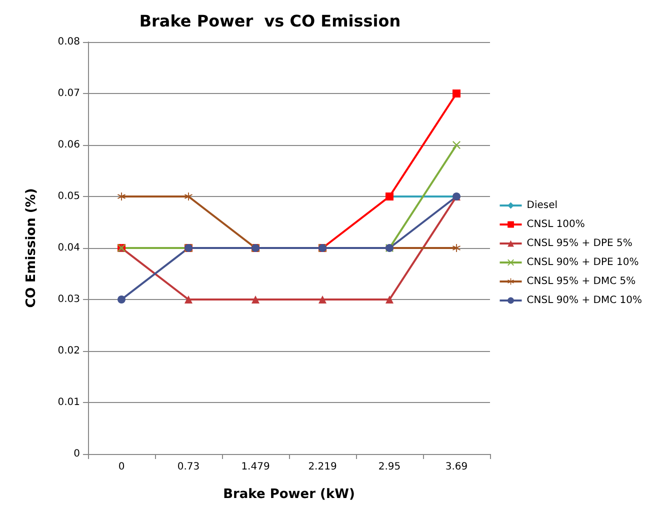  Describe the element at coordinates (69, 402) in the screenshot. I see `y-tick-label: 0.01` at that location.